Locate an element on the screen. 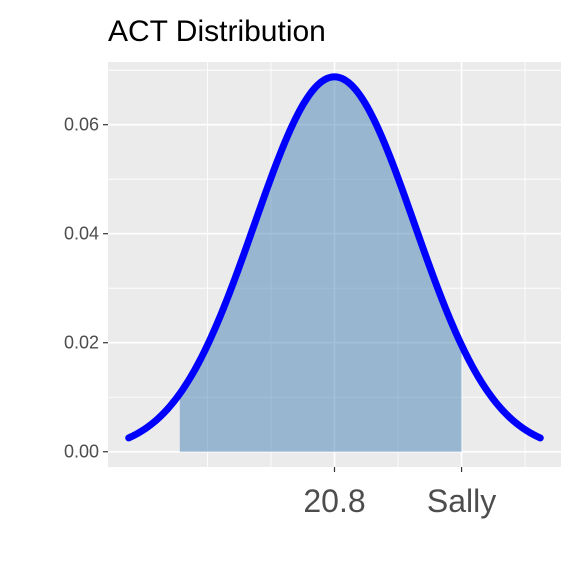 The image size is (576, 576). chart-title: ACT Distribution is located at coordinates (217, 31).